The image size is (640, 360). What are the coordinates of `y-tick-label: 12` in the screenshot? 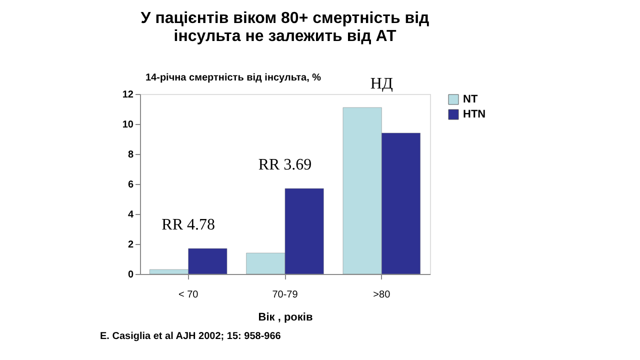 It's located at (128, 95).